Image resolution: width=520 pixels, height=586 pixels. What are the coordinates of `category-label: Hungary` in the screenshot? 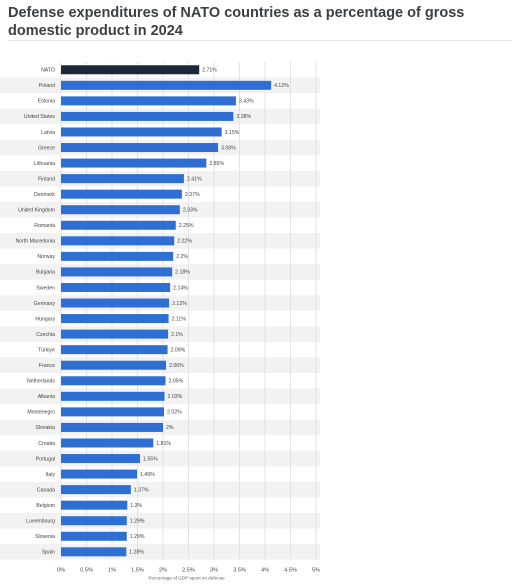 It's located at (45, 319).